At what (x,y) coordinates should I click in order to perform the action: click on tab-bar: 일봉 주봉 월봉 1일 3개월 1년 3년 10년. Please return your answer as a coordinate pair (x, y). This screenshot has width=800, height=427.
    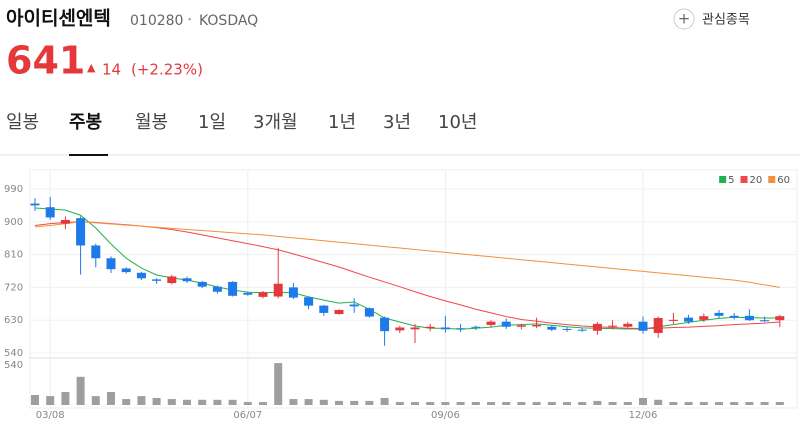
    Looking at the image, I should click on (241, 134).